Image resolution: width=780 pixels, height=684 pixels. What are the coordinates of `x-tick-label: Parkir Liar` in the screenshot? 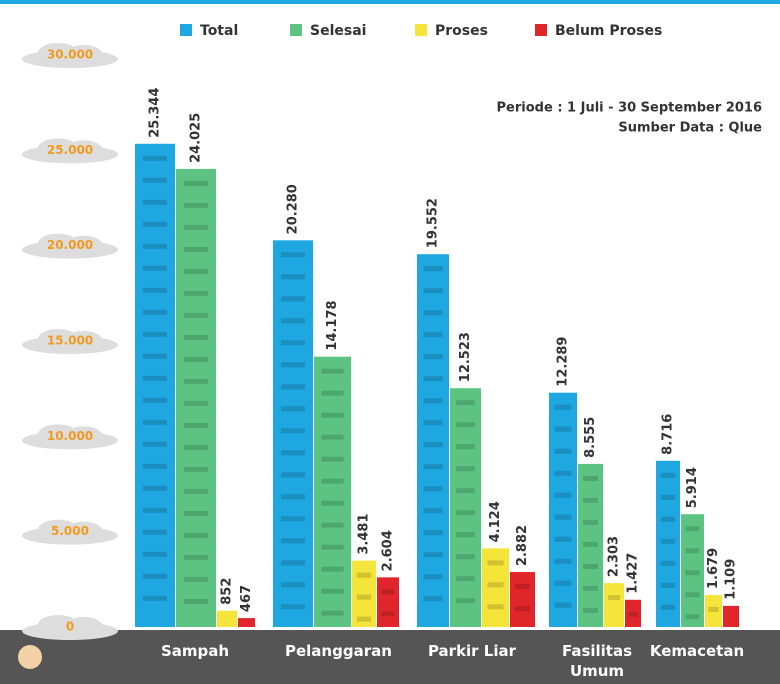 It's located at (472, 651).